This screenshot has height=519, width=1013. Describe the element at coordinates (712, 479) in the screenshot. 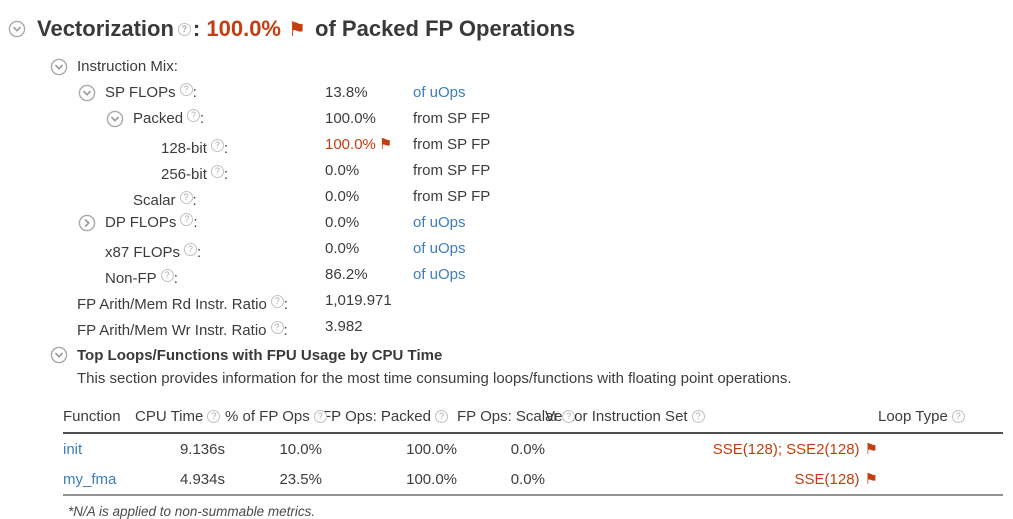

I see `vector-instruction-set-cell: SSE(128) ⚑` at that location.